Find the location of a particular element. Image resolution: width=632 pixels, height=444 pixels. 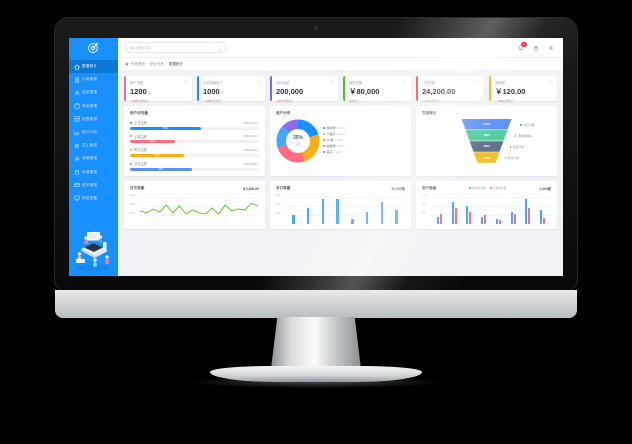

donut-legend-item-3: 电脑端 10000 is located at coordinates (364, 146).